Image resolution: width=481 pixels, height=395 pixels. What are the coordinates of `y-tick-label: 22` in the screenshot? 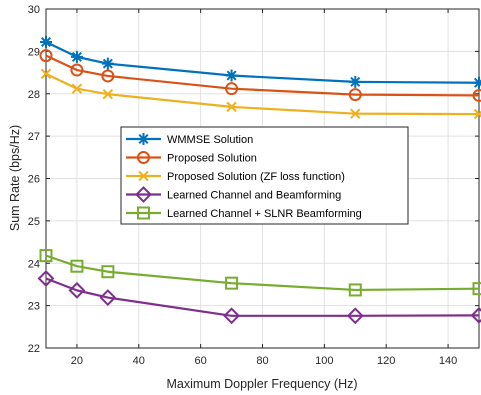 It's located at (34, 349).